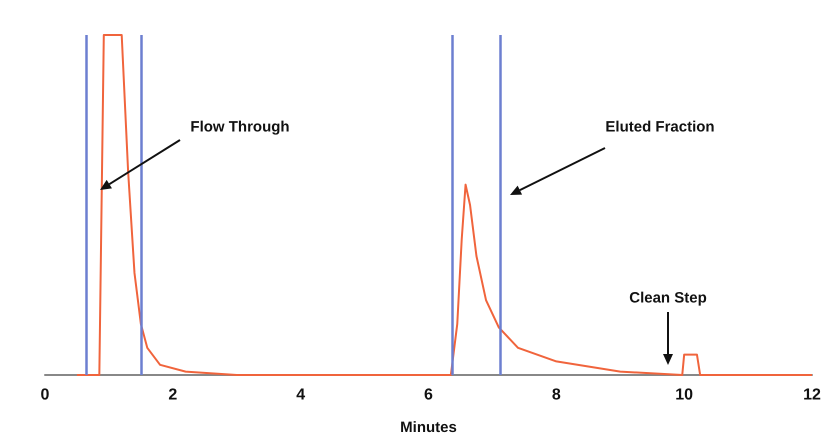 The height and width of the screenshot is (447, 834). Describe the element at coordinates (173, 395) in the screenshot. I see `x-tick-label: 2` at that location.